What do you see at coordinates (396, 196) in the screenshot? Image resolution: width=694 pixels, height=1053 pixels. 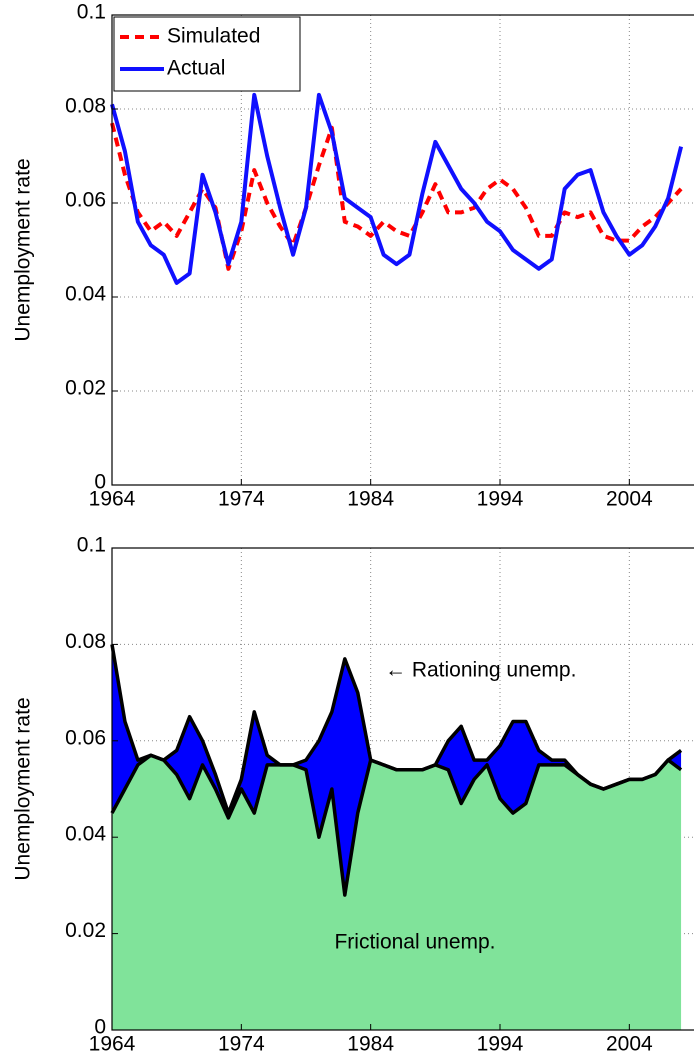 I see `series-line` at bounding box center [396, 196].